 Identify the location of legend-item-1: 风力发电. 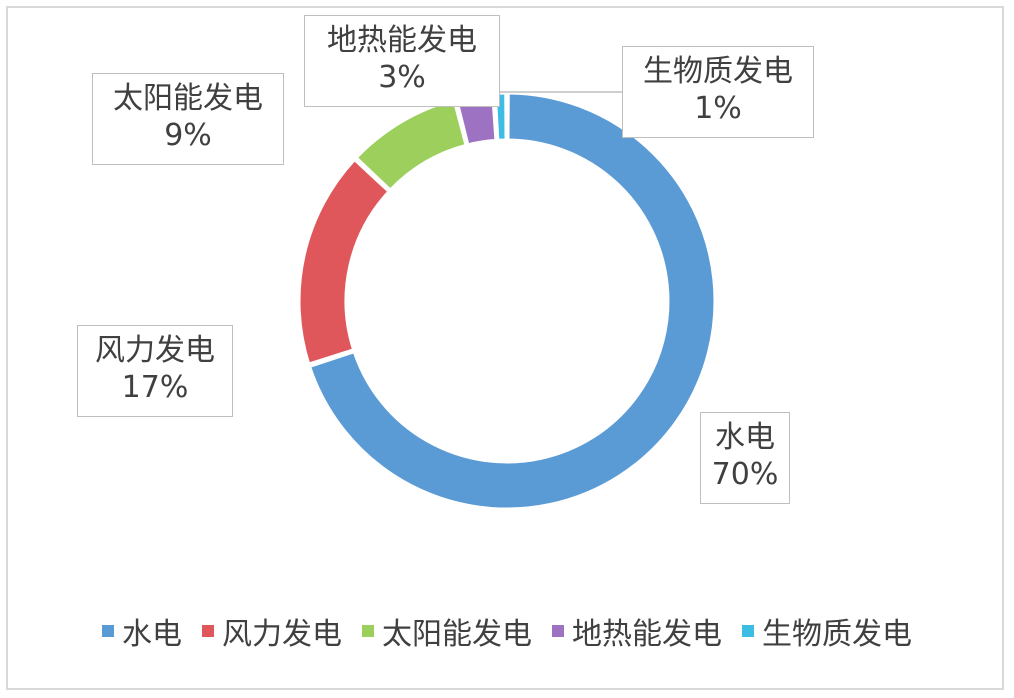
(272, 631).